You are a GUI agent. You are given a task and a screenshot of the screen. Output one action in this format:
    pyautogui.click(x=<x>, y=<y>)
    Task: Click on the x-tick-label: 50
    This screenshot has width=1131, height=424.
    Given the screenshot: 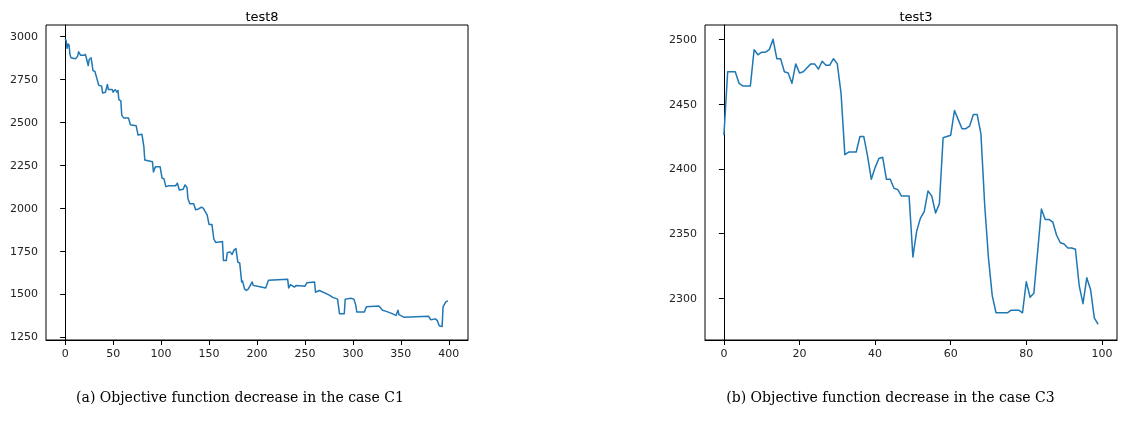 What is the action you would take?
    pyautogui.click(x=113, y=353)
    